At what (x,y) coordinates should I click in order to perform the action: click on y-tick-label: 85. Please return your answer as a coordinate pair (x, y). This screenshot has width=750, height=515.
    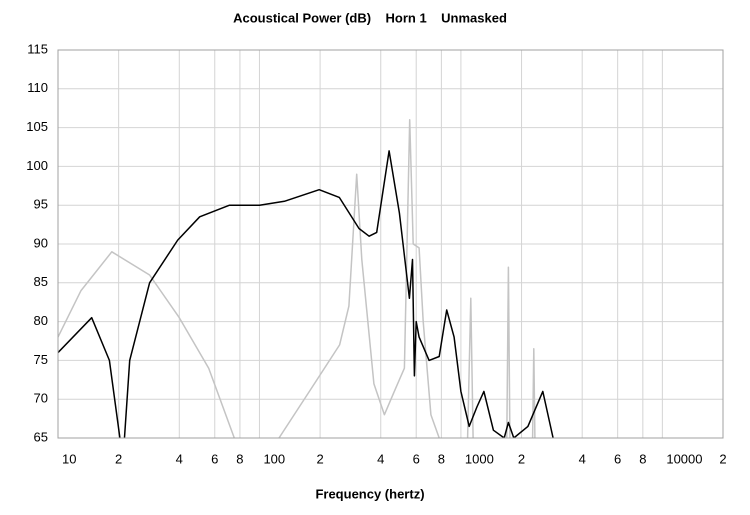
    Looking at the image, I should click on (41, 281).